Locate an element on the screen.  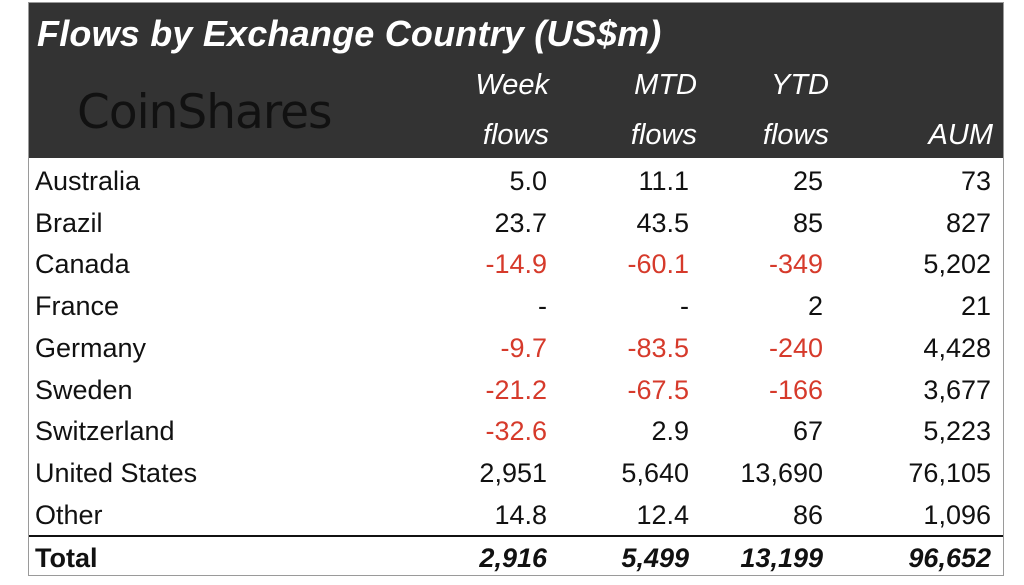
ytd-cell: 13,690 is located at coordinates (781, 472).